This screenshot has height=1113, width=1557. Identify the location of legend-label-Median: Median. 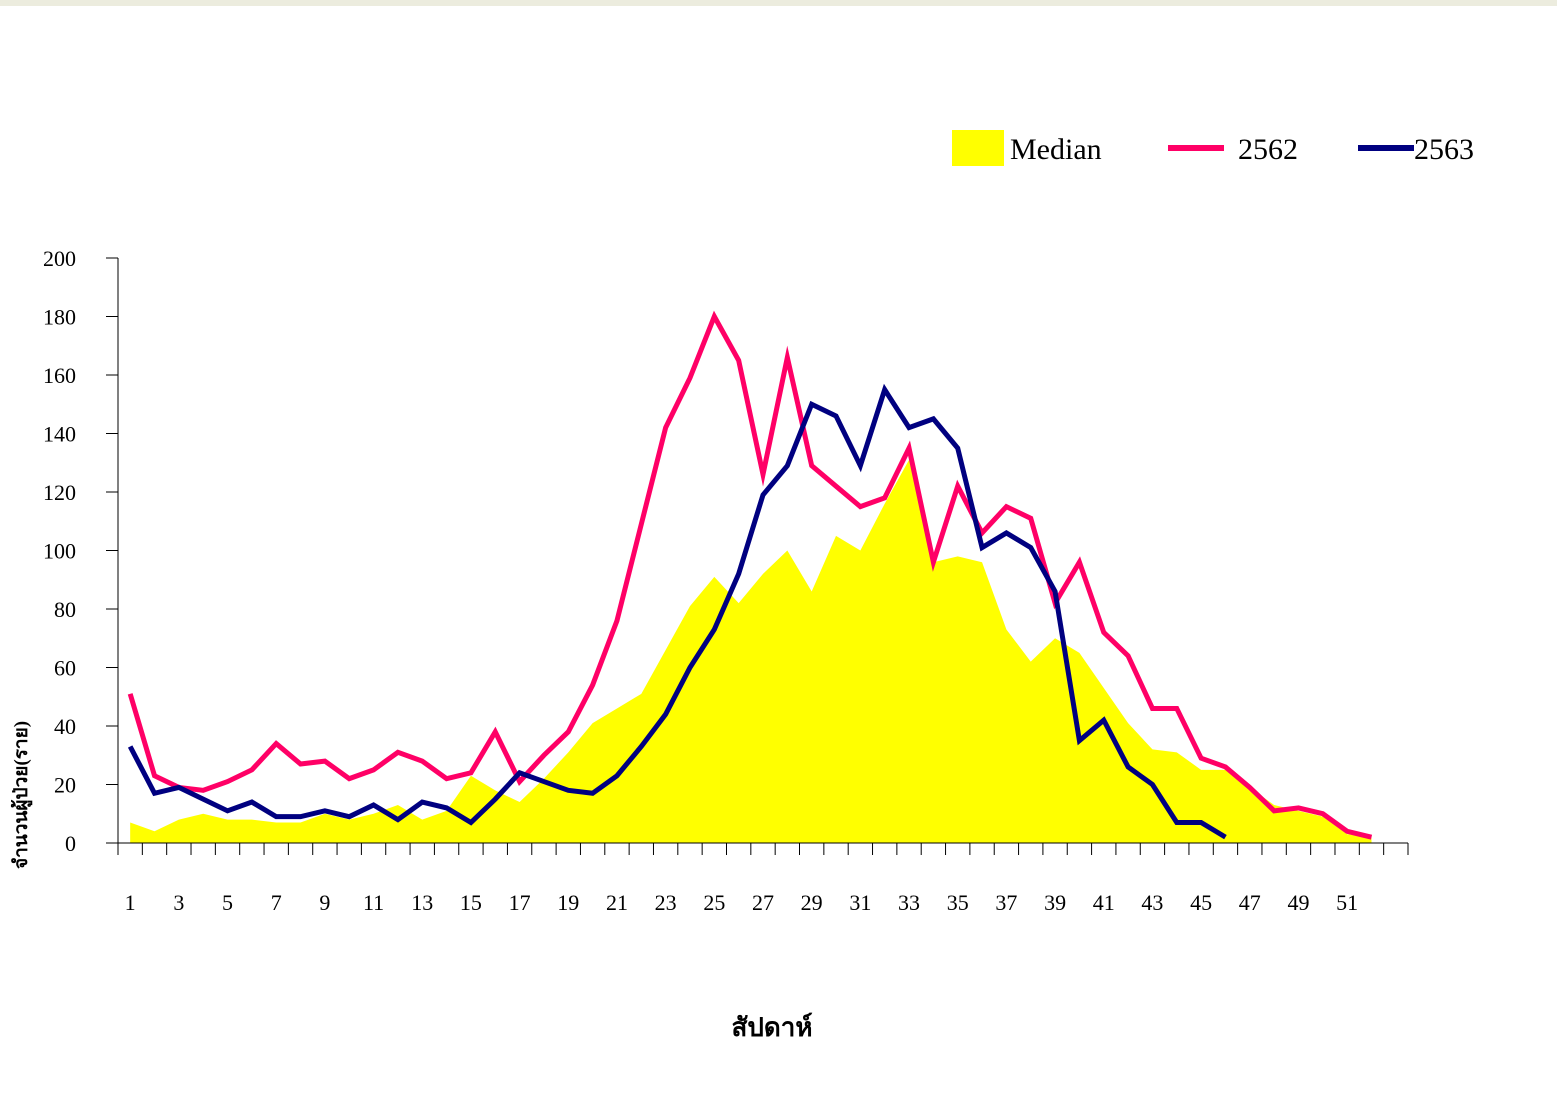
(1056, 149).